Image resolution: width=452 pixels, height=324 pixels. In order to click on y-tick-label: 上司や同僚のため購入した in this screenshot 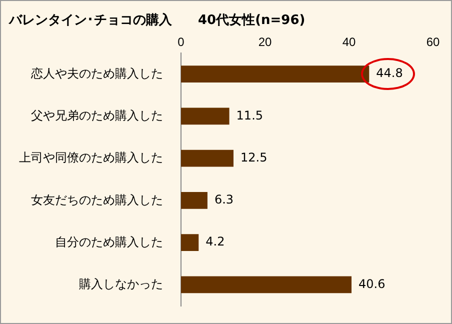, I will do `click(91, 157)`.